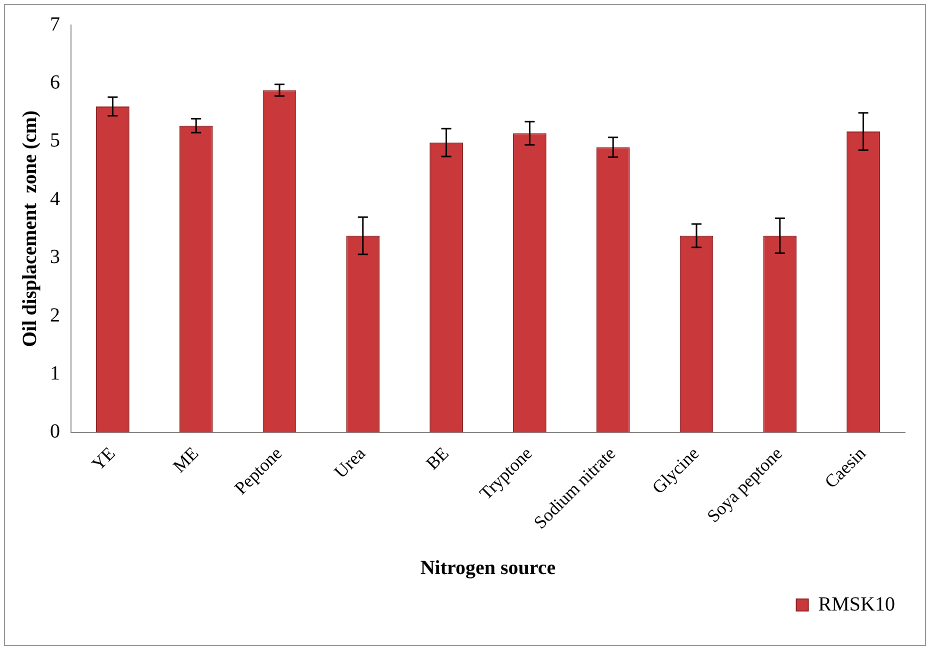 The image size is (933, 652). What do you see at coordinates (55, 431) in the screenshot?
I see `y-tick-label: 0` at bounding box center [55, 431].